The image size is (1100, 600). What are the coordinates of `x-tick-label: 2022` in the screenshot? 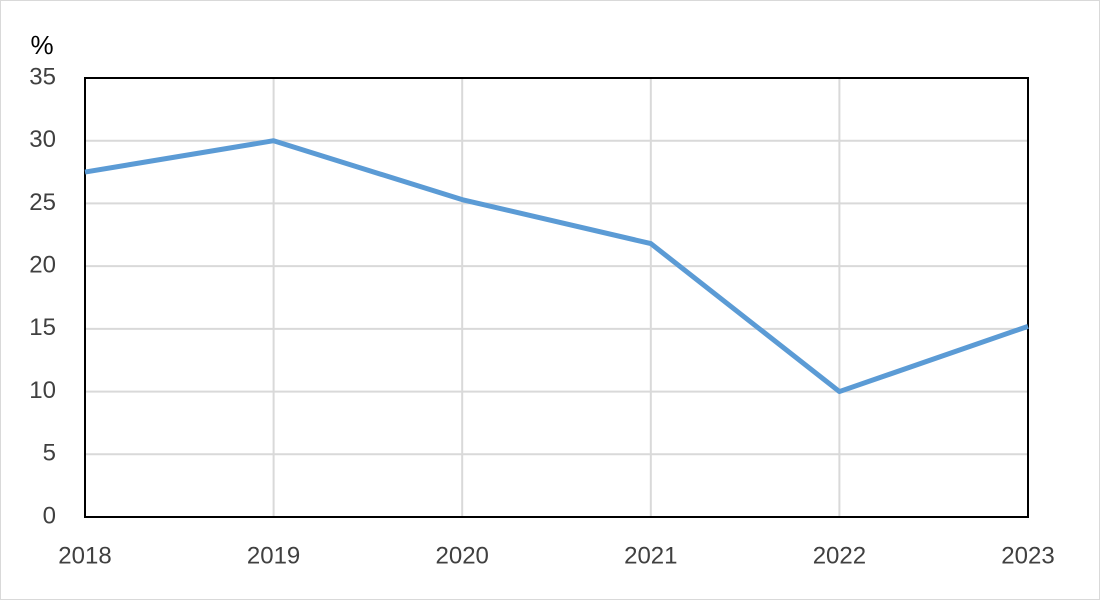 It's located at (839, 555).